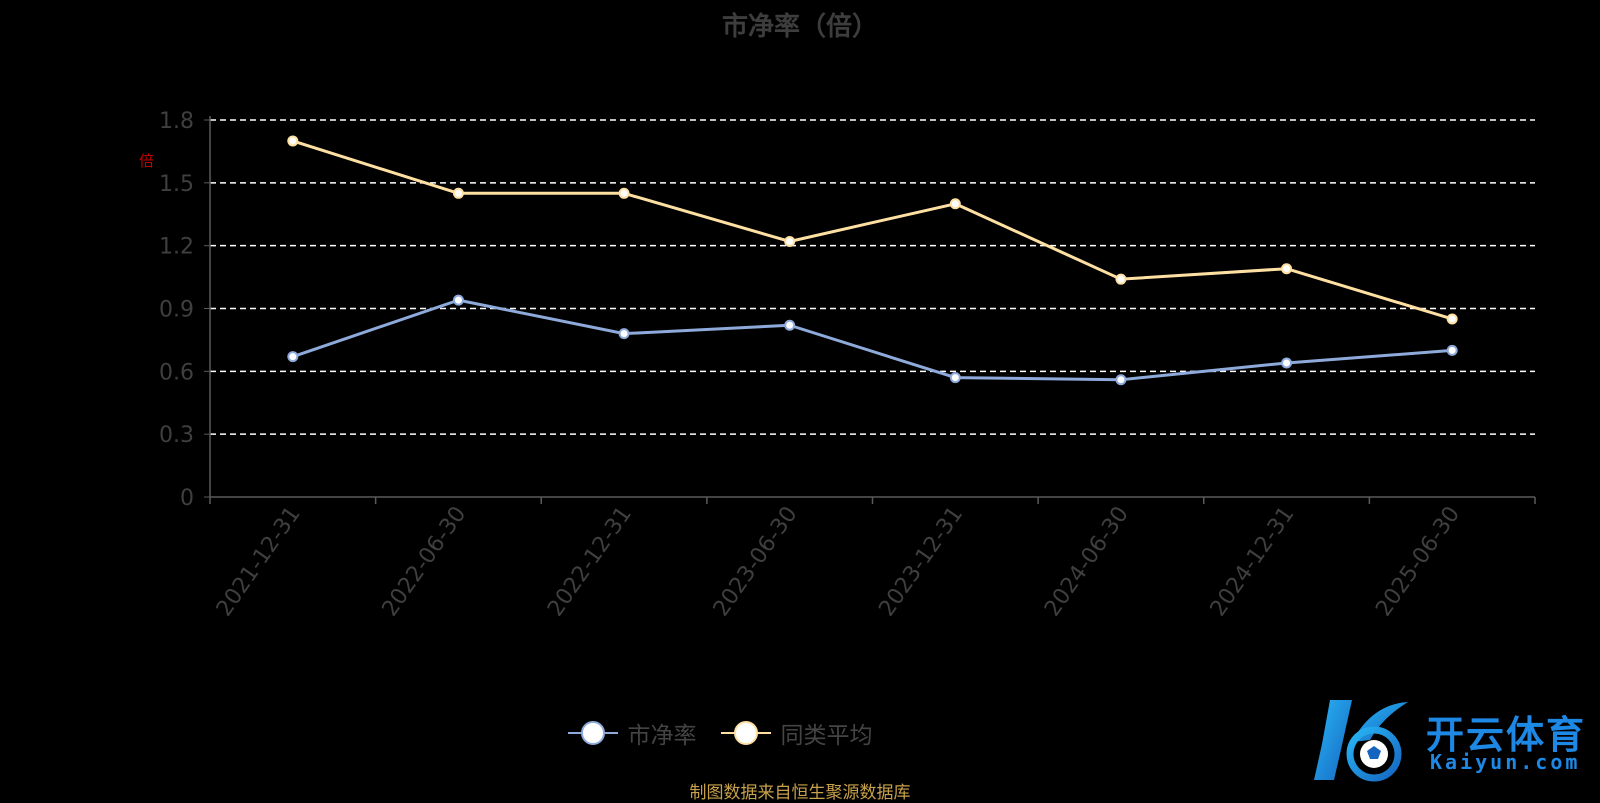  What do you see at coordinates (176, 184) in the screenshot?
I see `y-tick-label: 1.5` at bounding box center [176, 184].